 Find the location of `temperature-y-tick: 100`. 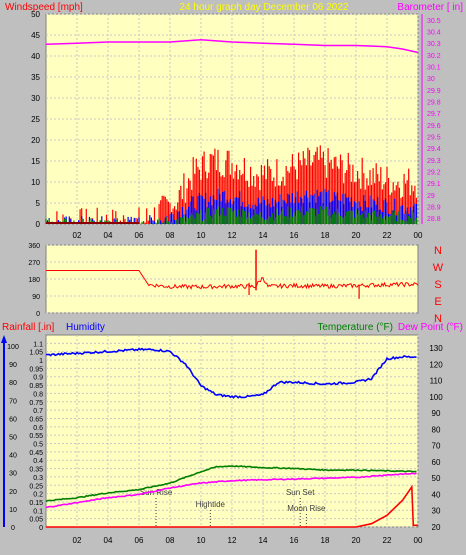

temperature-y-tick: 100 is located at coordinates (436, 397).